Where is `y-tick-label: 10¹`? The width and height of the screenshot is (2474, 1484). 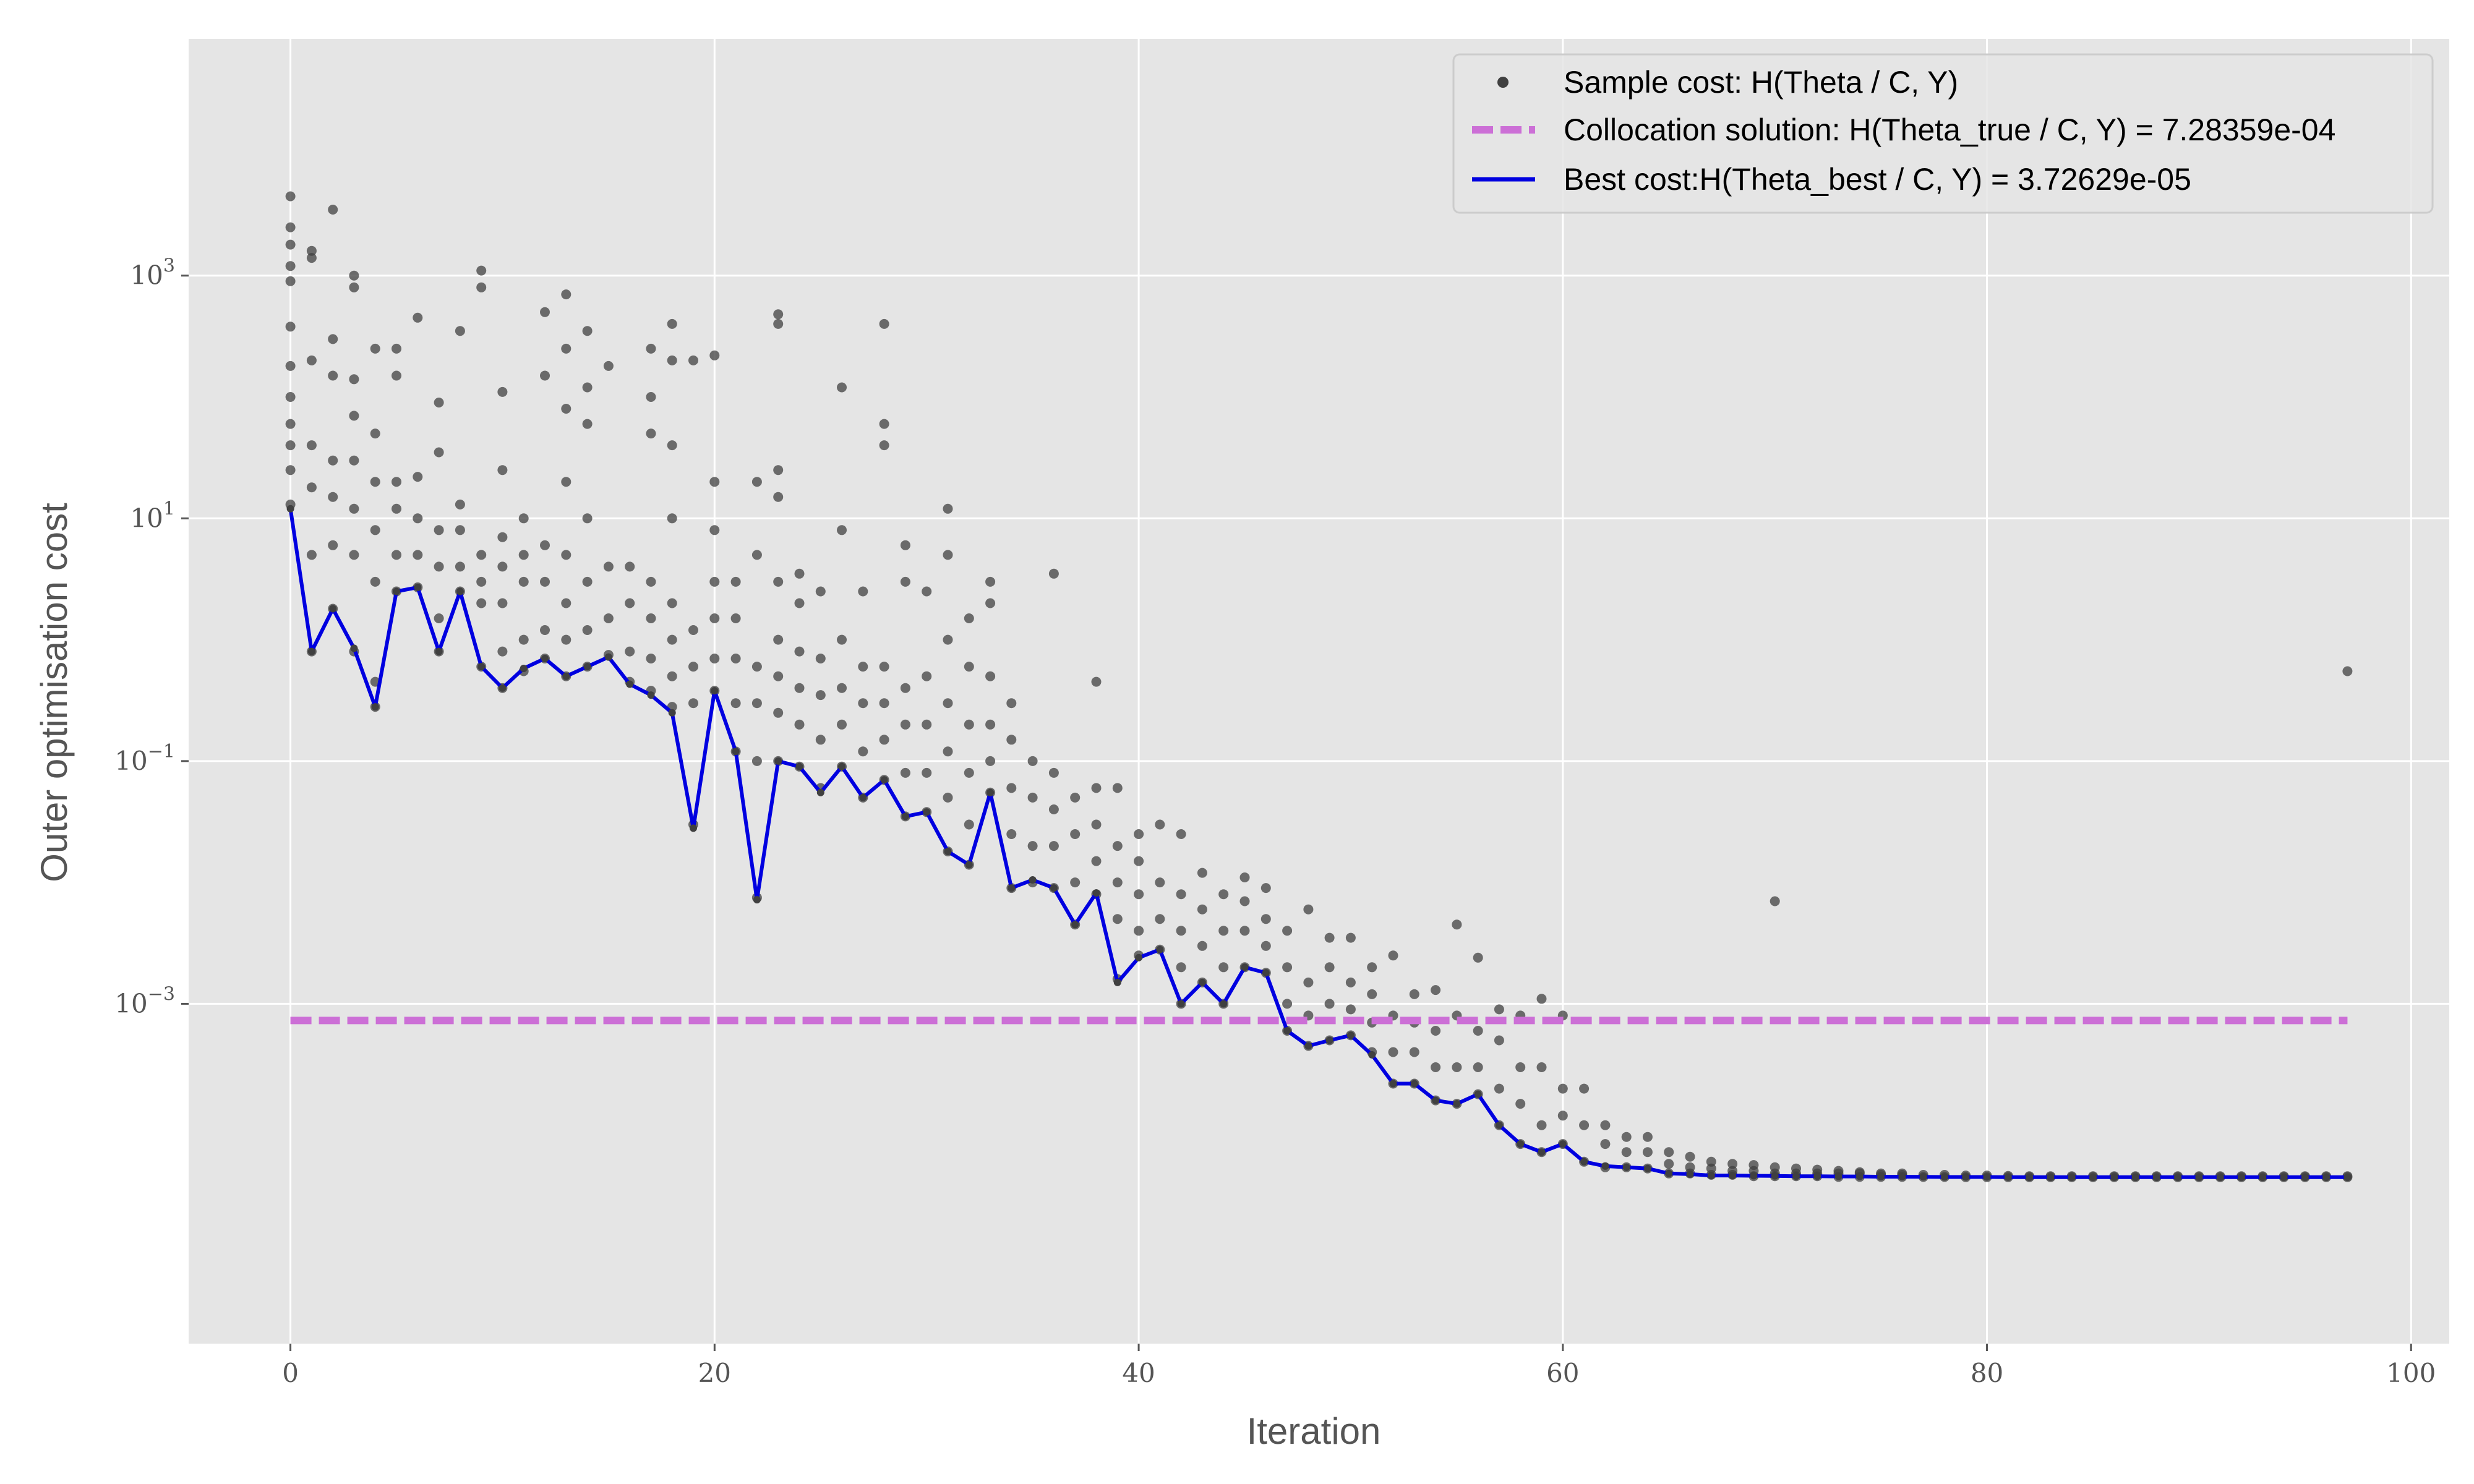 y-tick-label: 10¹ is located at coordinates (152, 515).